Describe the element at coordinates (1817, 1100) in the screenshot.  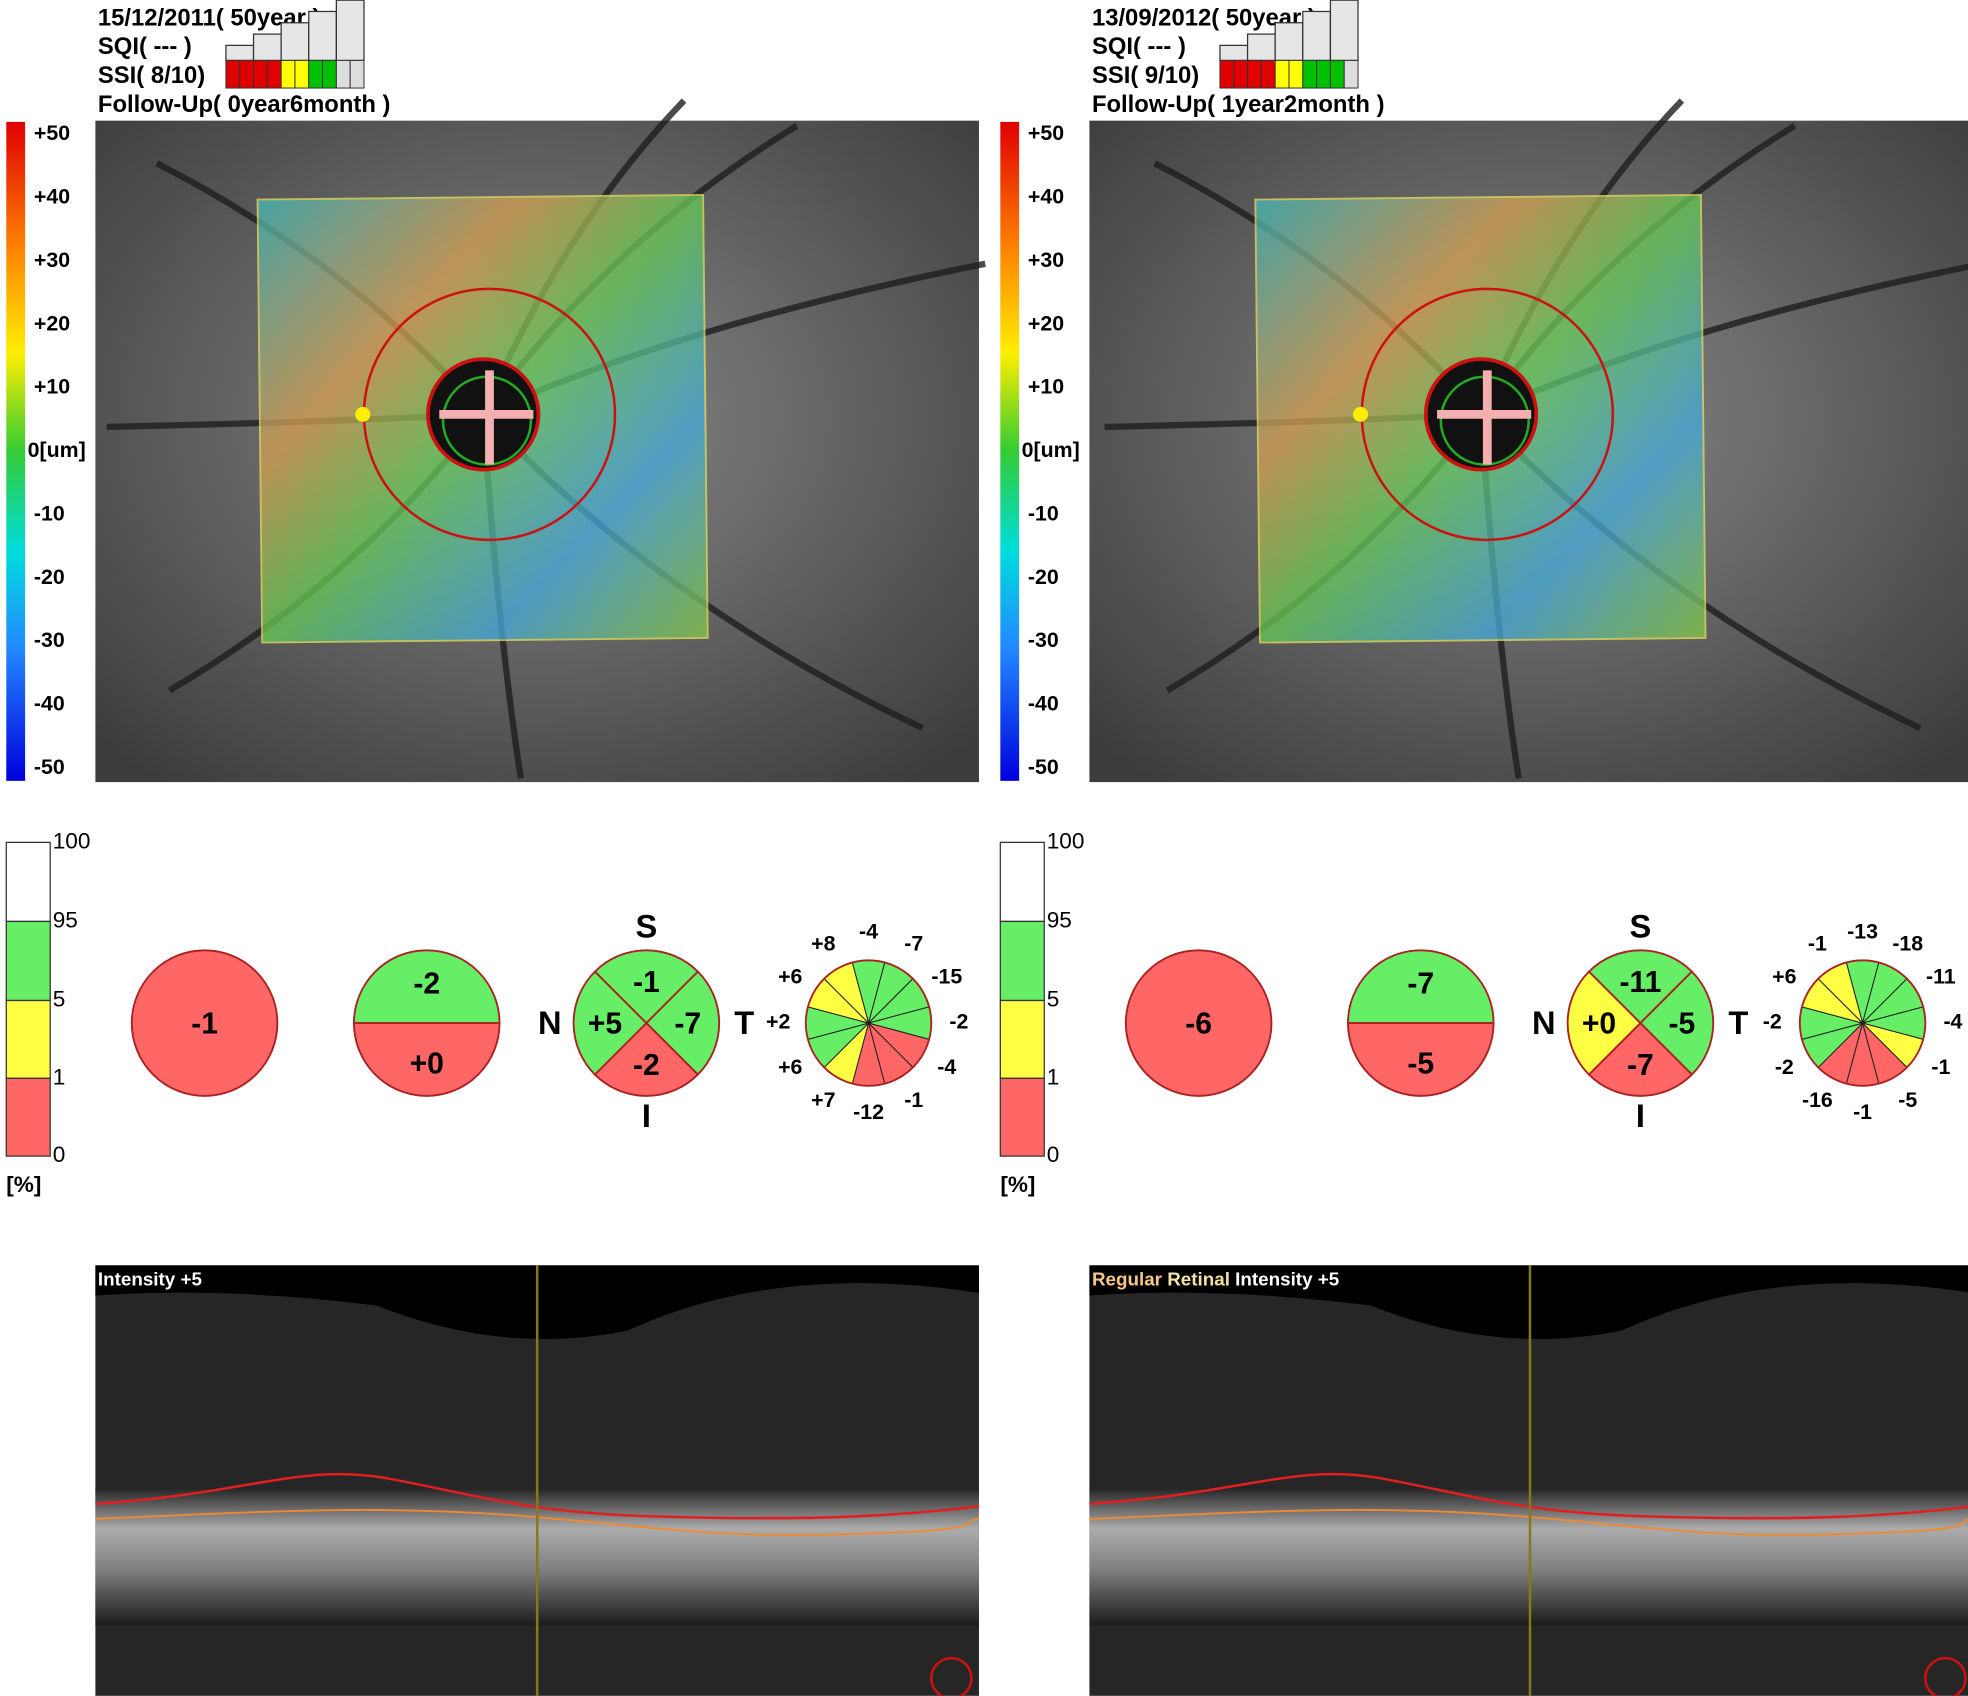
I see `clock-value: -16` at that location.